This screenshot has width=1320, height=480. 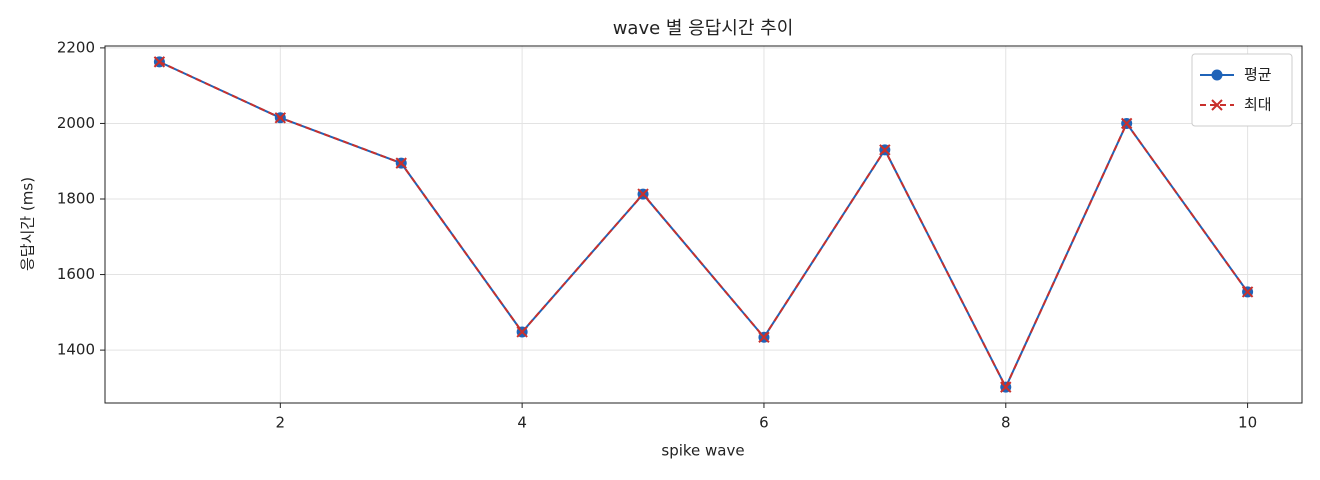 I want to click on chart-title: wave 별 응답시간 추이, so click(x=703, y=28).